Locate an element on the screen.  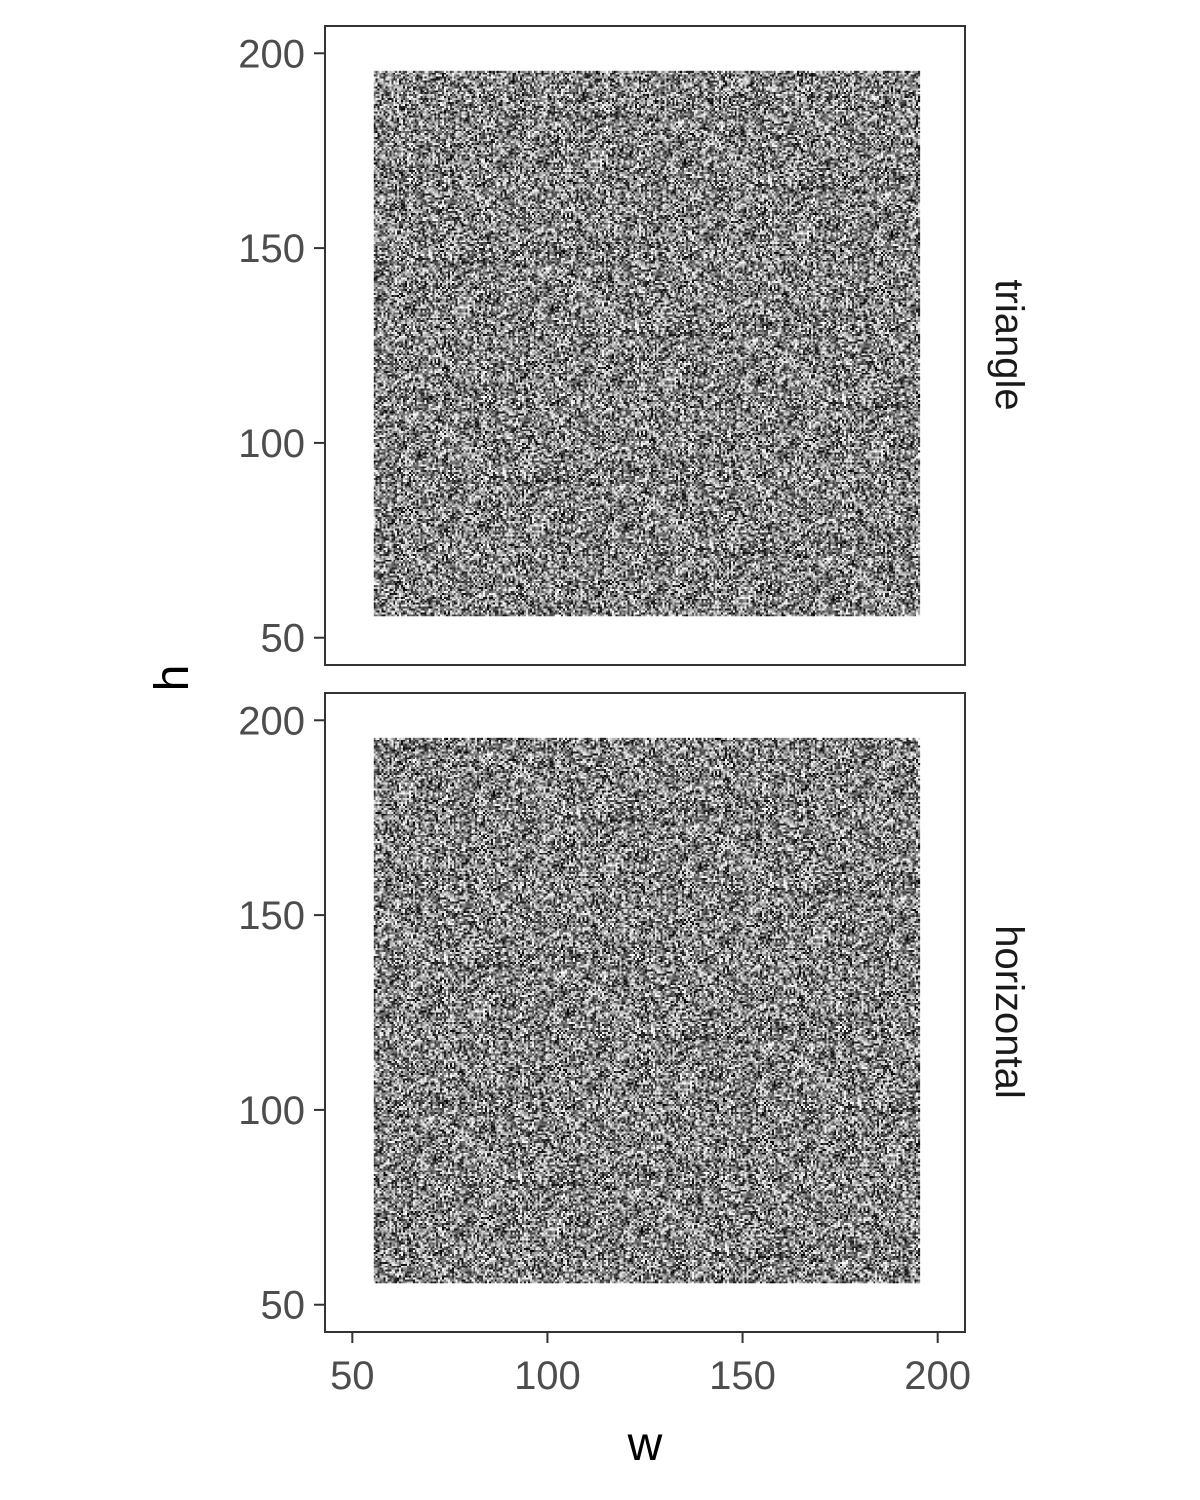
facet-label-triangle: triangle is located at coordinates (1009, 344).